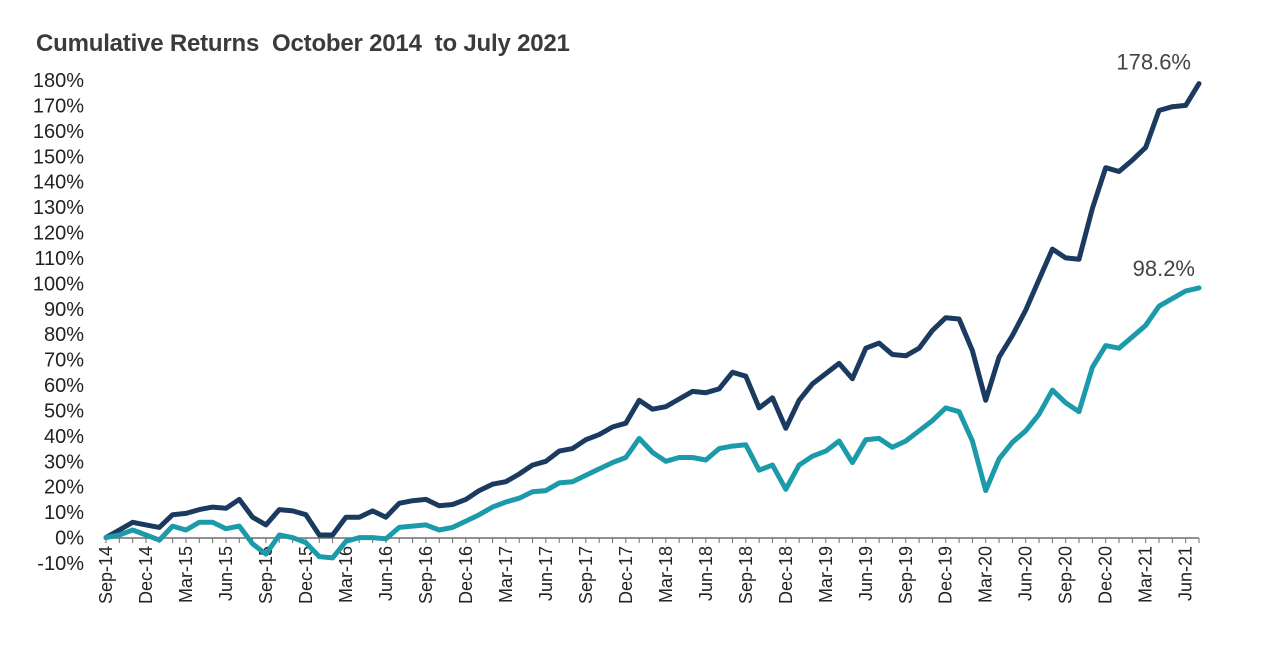  What do you see at coordinates (346, 574) in the screenshot?
I see `x-tick-label: Mar-16` at bounding box center [346, 574].